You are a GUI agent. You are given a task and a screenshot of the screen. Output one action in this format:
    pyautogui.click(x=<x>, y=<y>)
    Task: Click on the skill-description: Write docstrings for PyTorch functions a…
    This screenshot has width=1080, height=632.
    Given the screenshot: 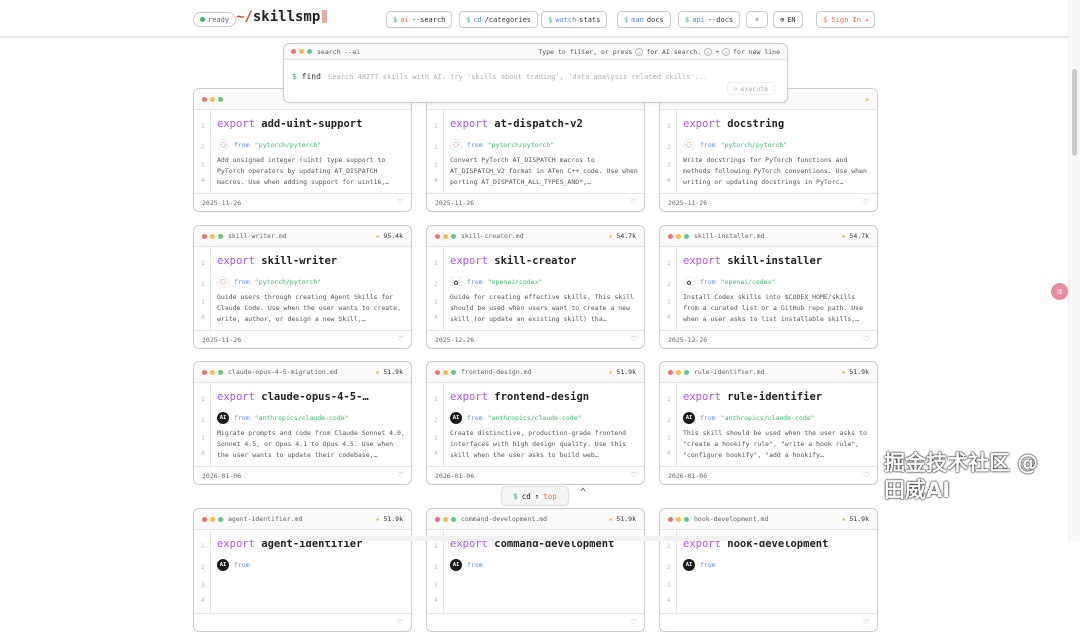 What is the action you would take?
    pyautogui.click(x=775, y=171)
    